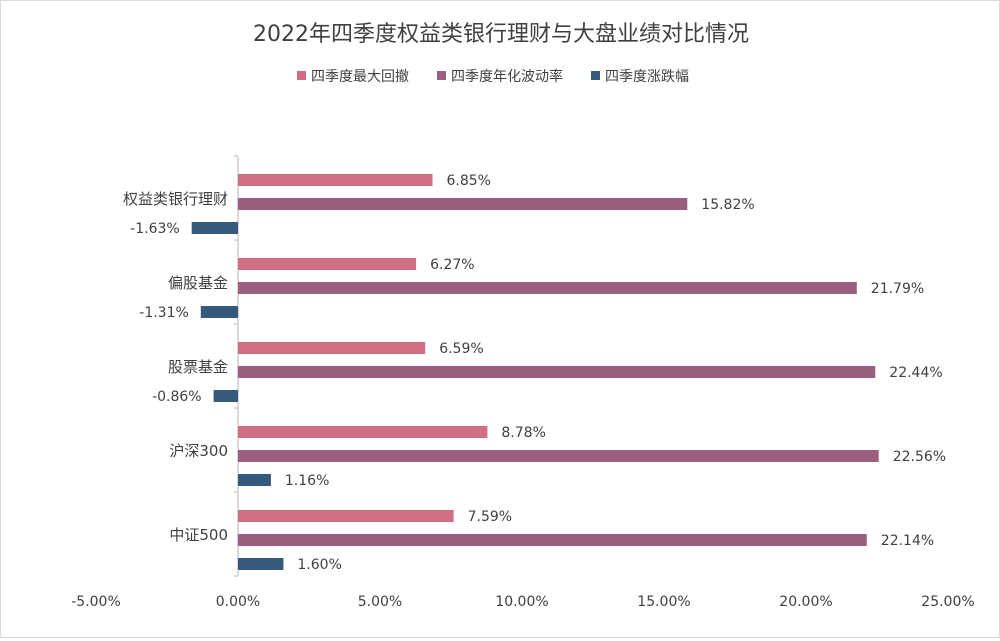  What do you see at coordinates (727, 205) in the screenshot?
I see `data-label-volatility: 15.82%` at bounding box center [727, 205].